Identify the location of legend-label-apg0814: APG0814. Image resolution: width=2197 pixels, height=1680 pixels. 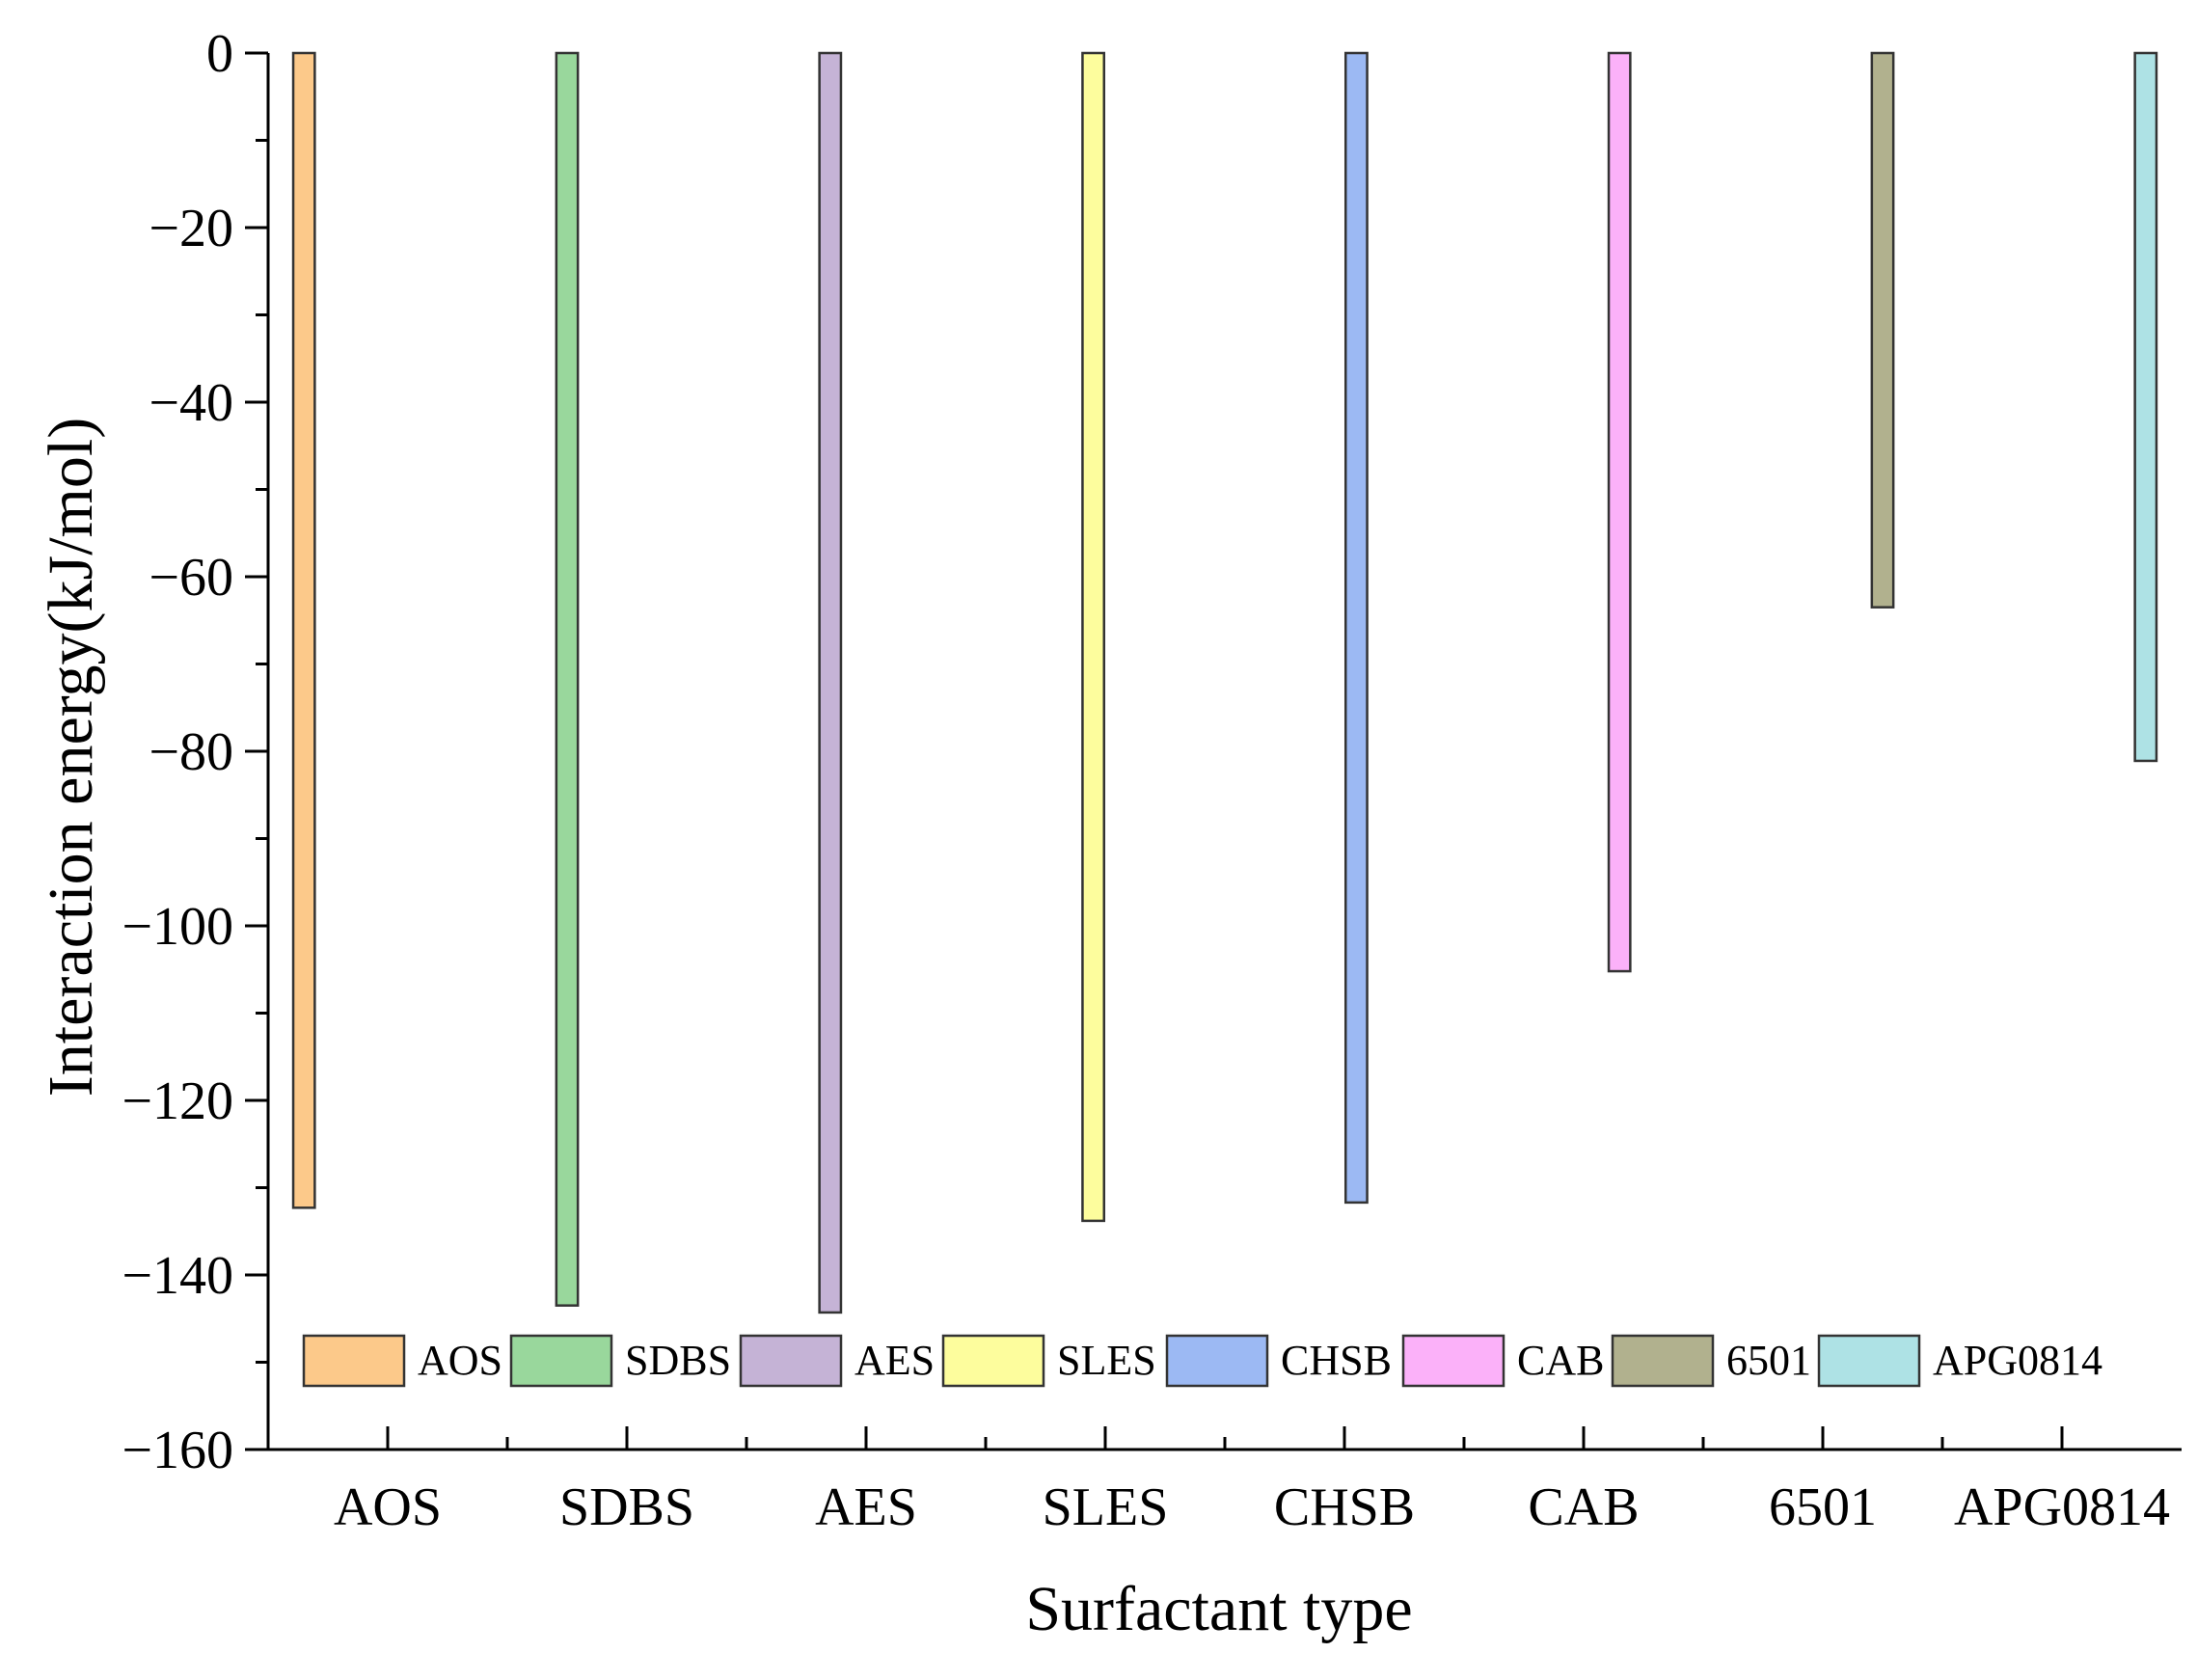
(2017, 1361).